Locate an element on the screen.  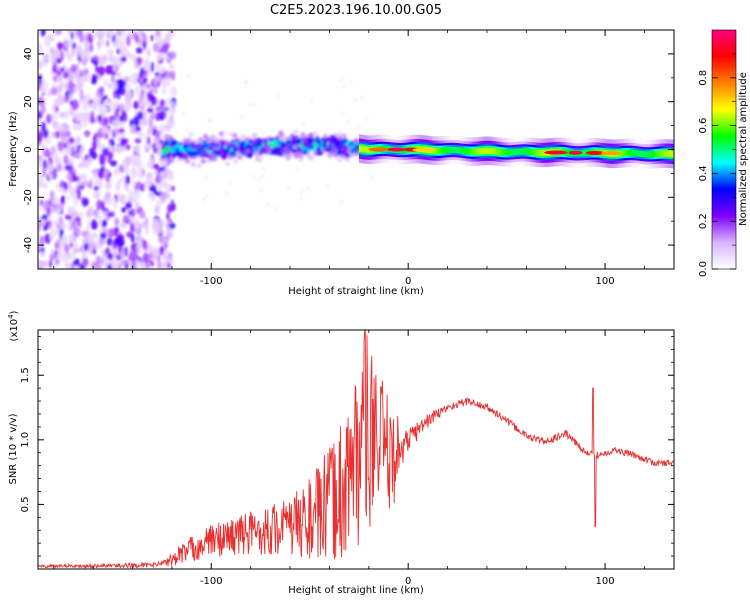
spectrogram-peak is located at coordinates (396, 149).